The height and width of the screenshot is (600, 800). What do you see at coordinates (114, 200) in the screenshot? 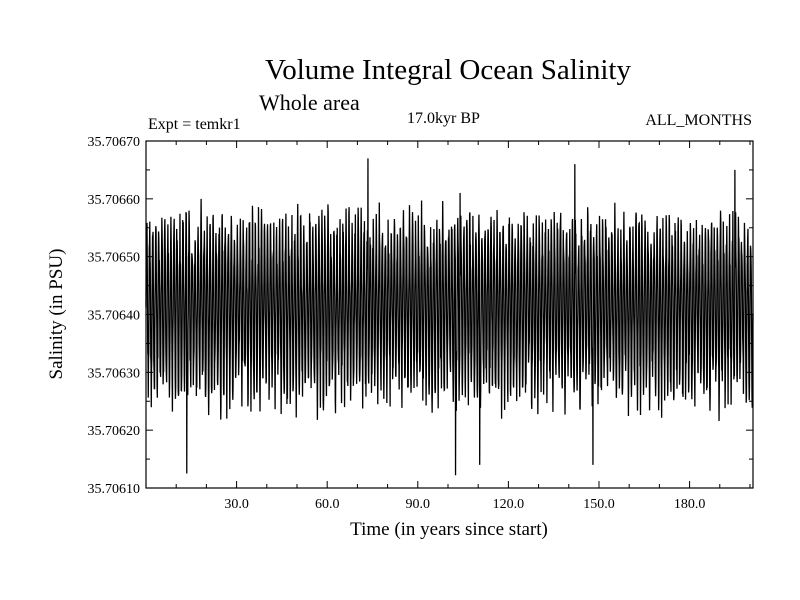
I see `y-tick-label: 35.70660` at bounding box center [114, 200].